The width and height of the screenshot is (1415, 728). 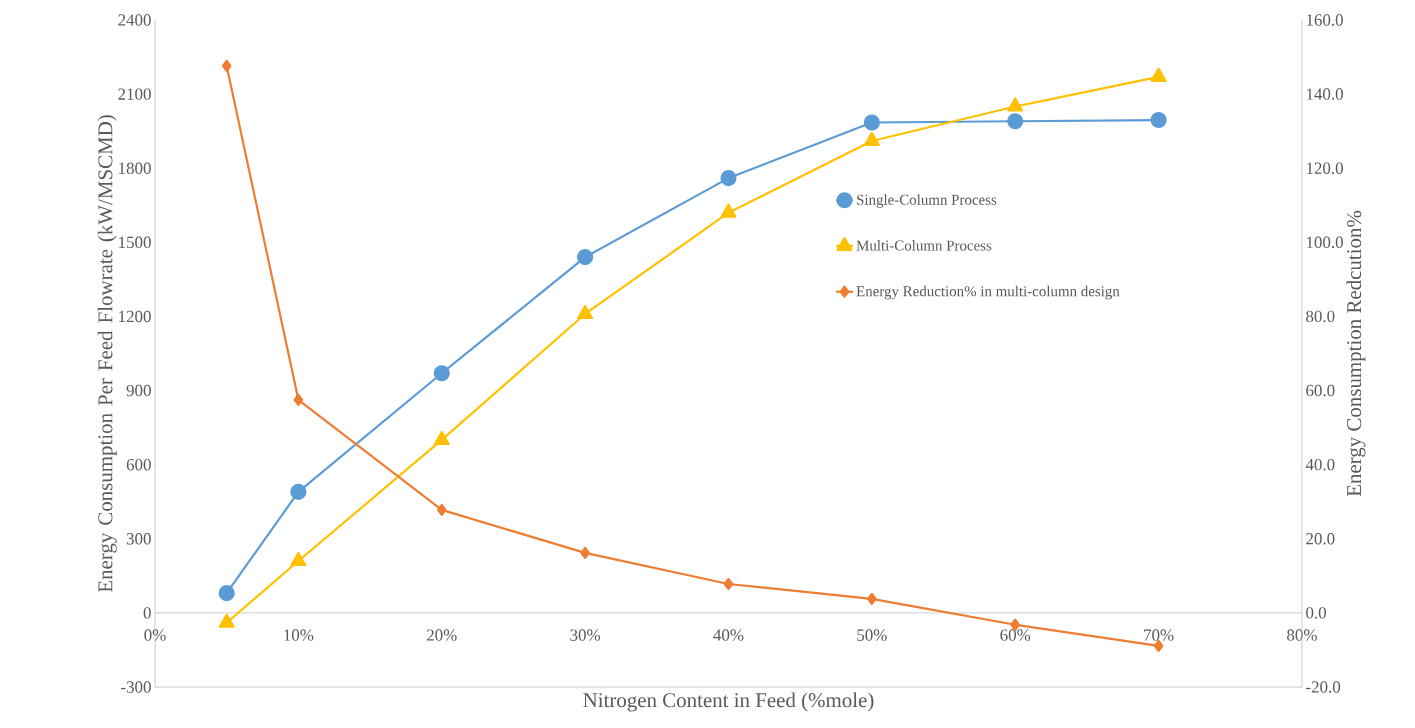 What do you see at coordinates (1320, 316) in the screenshot?
I see `y2-tick-label: 80.0` at bounding box center [1320, 316].